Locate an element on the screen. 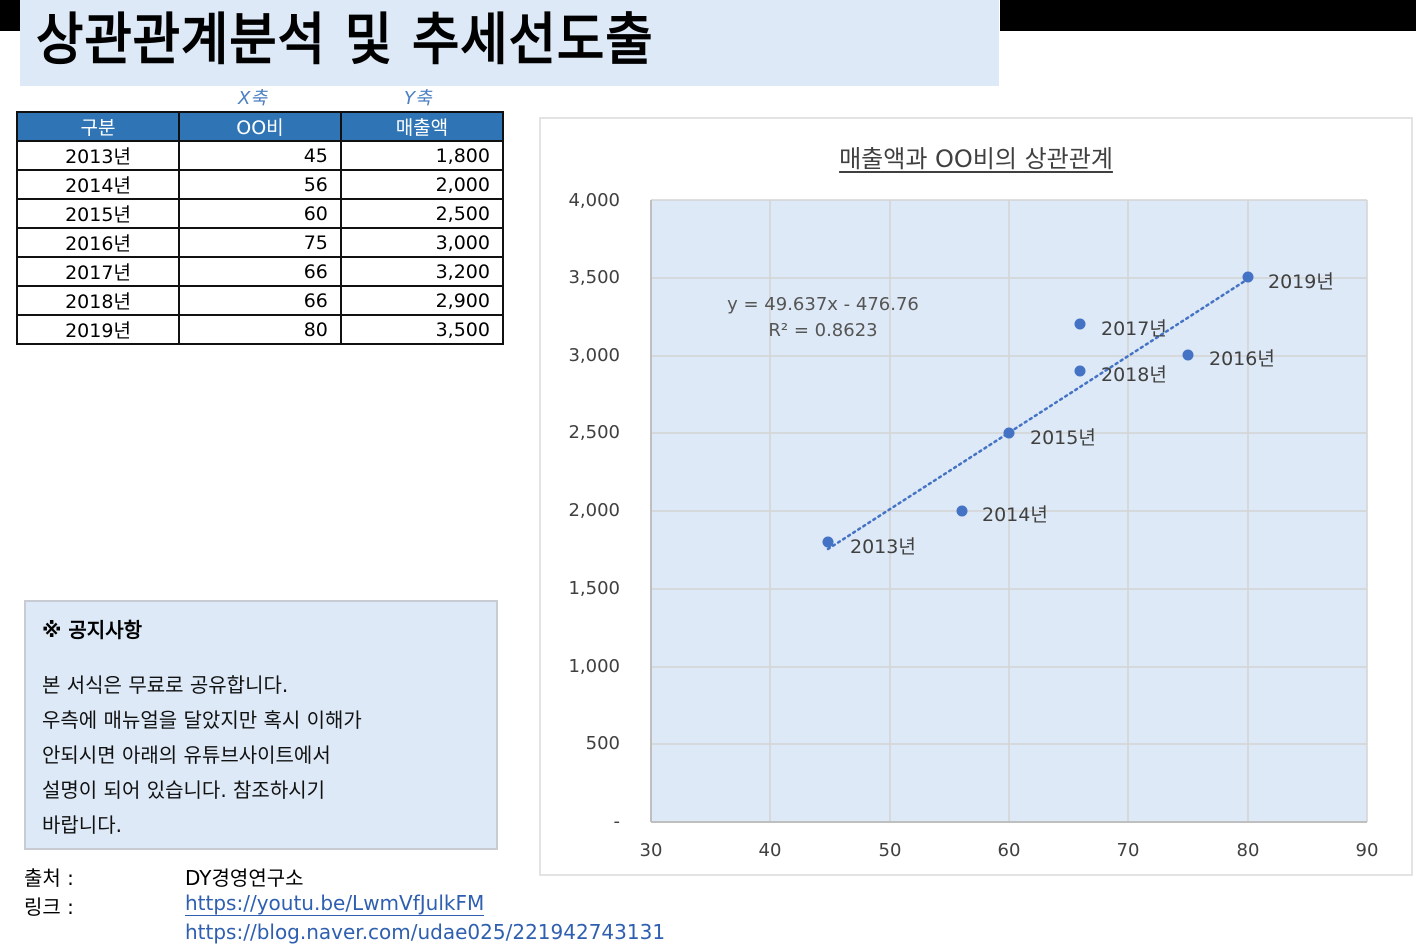  data-point-2017 is located at coordinates (1080, 324).